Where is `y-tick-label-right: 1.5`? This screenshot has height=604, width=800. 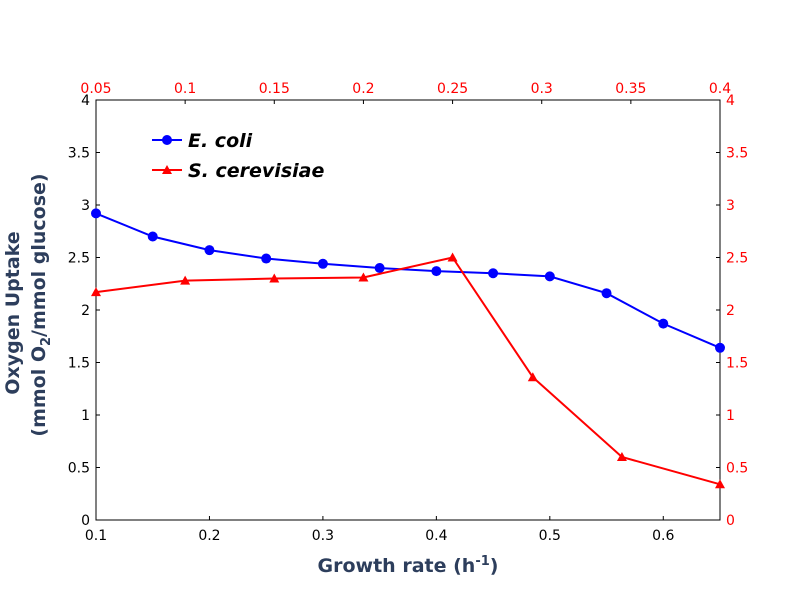 y-tick-label-right: 1.5 is located at coordinates (737, 364).